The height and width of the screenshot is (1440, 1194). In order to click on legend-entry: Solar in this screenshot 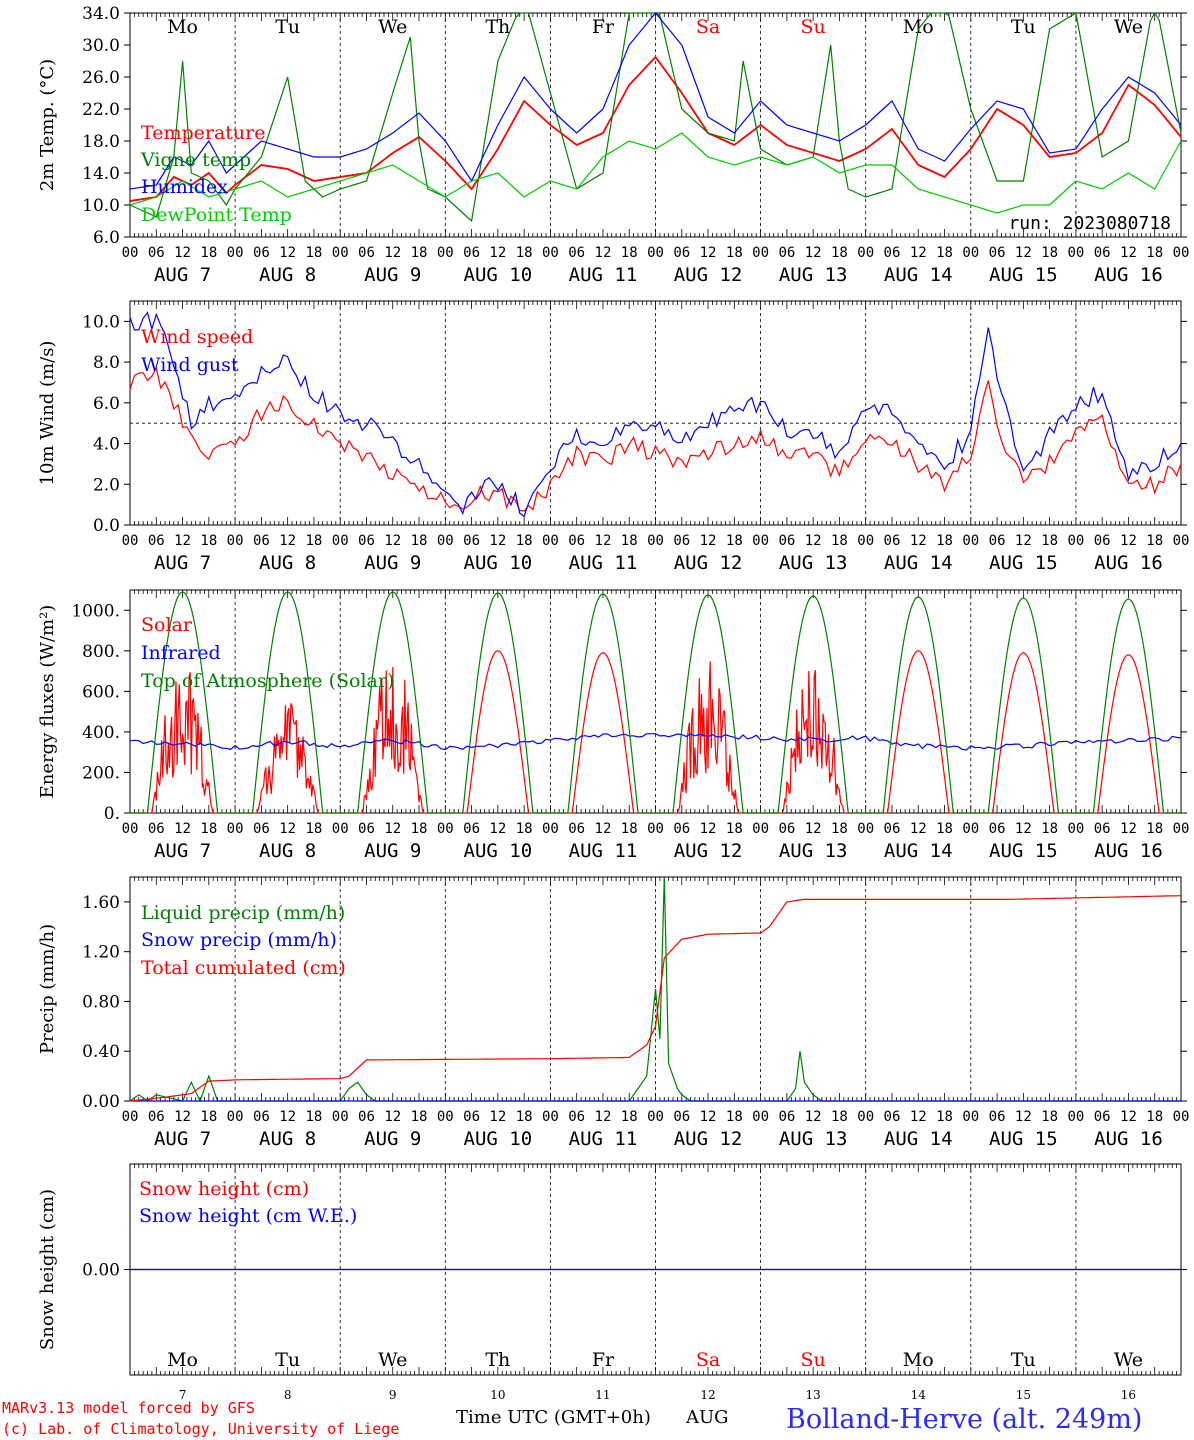, I will do `click(167, 625)`.